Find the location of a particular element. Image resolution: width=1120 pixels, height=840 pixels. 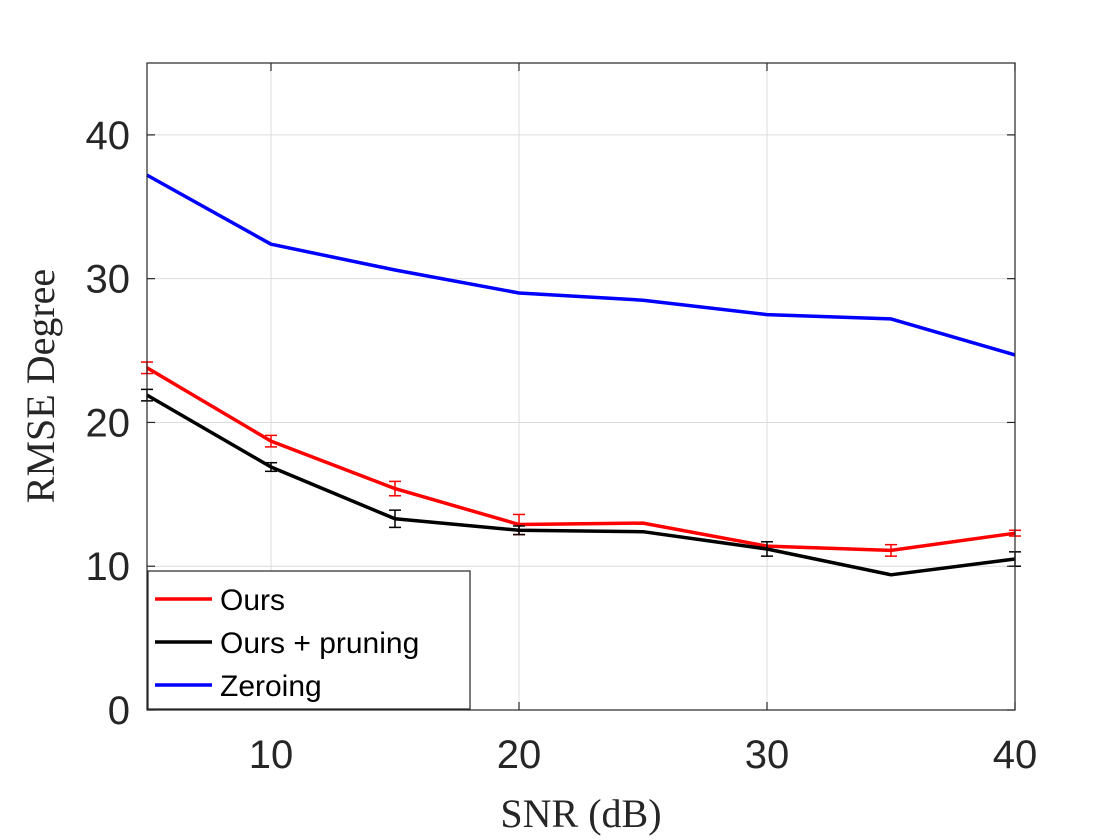

legend-label: Zeroing is located at coordinates (271, 686).